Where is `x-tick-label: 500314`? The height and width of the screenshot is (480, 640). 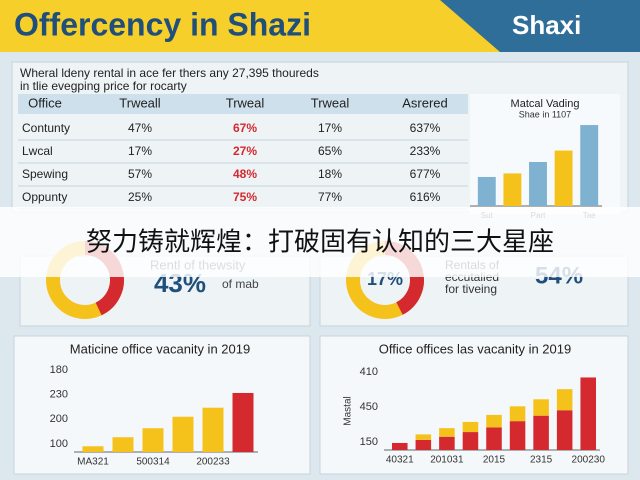 x-tick-label: 500314 is located at coordinates (153, 462).